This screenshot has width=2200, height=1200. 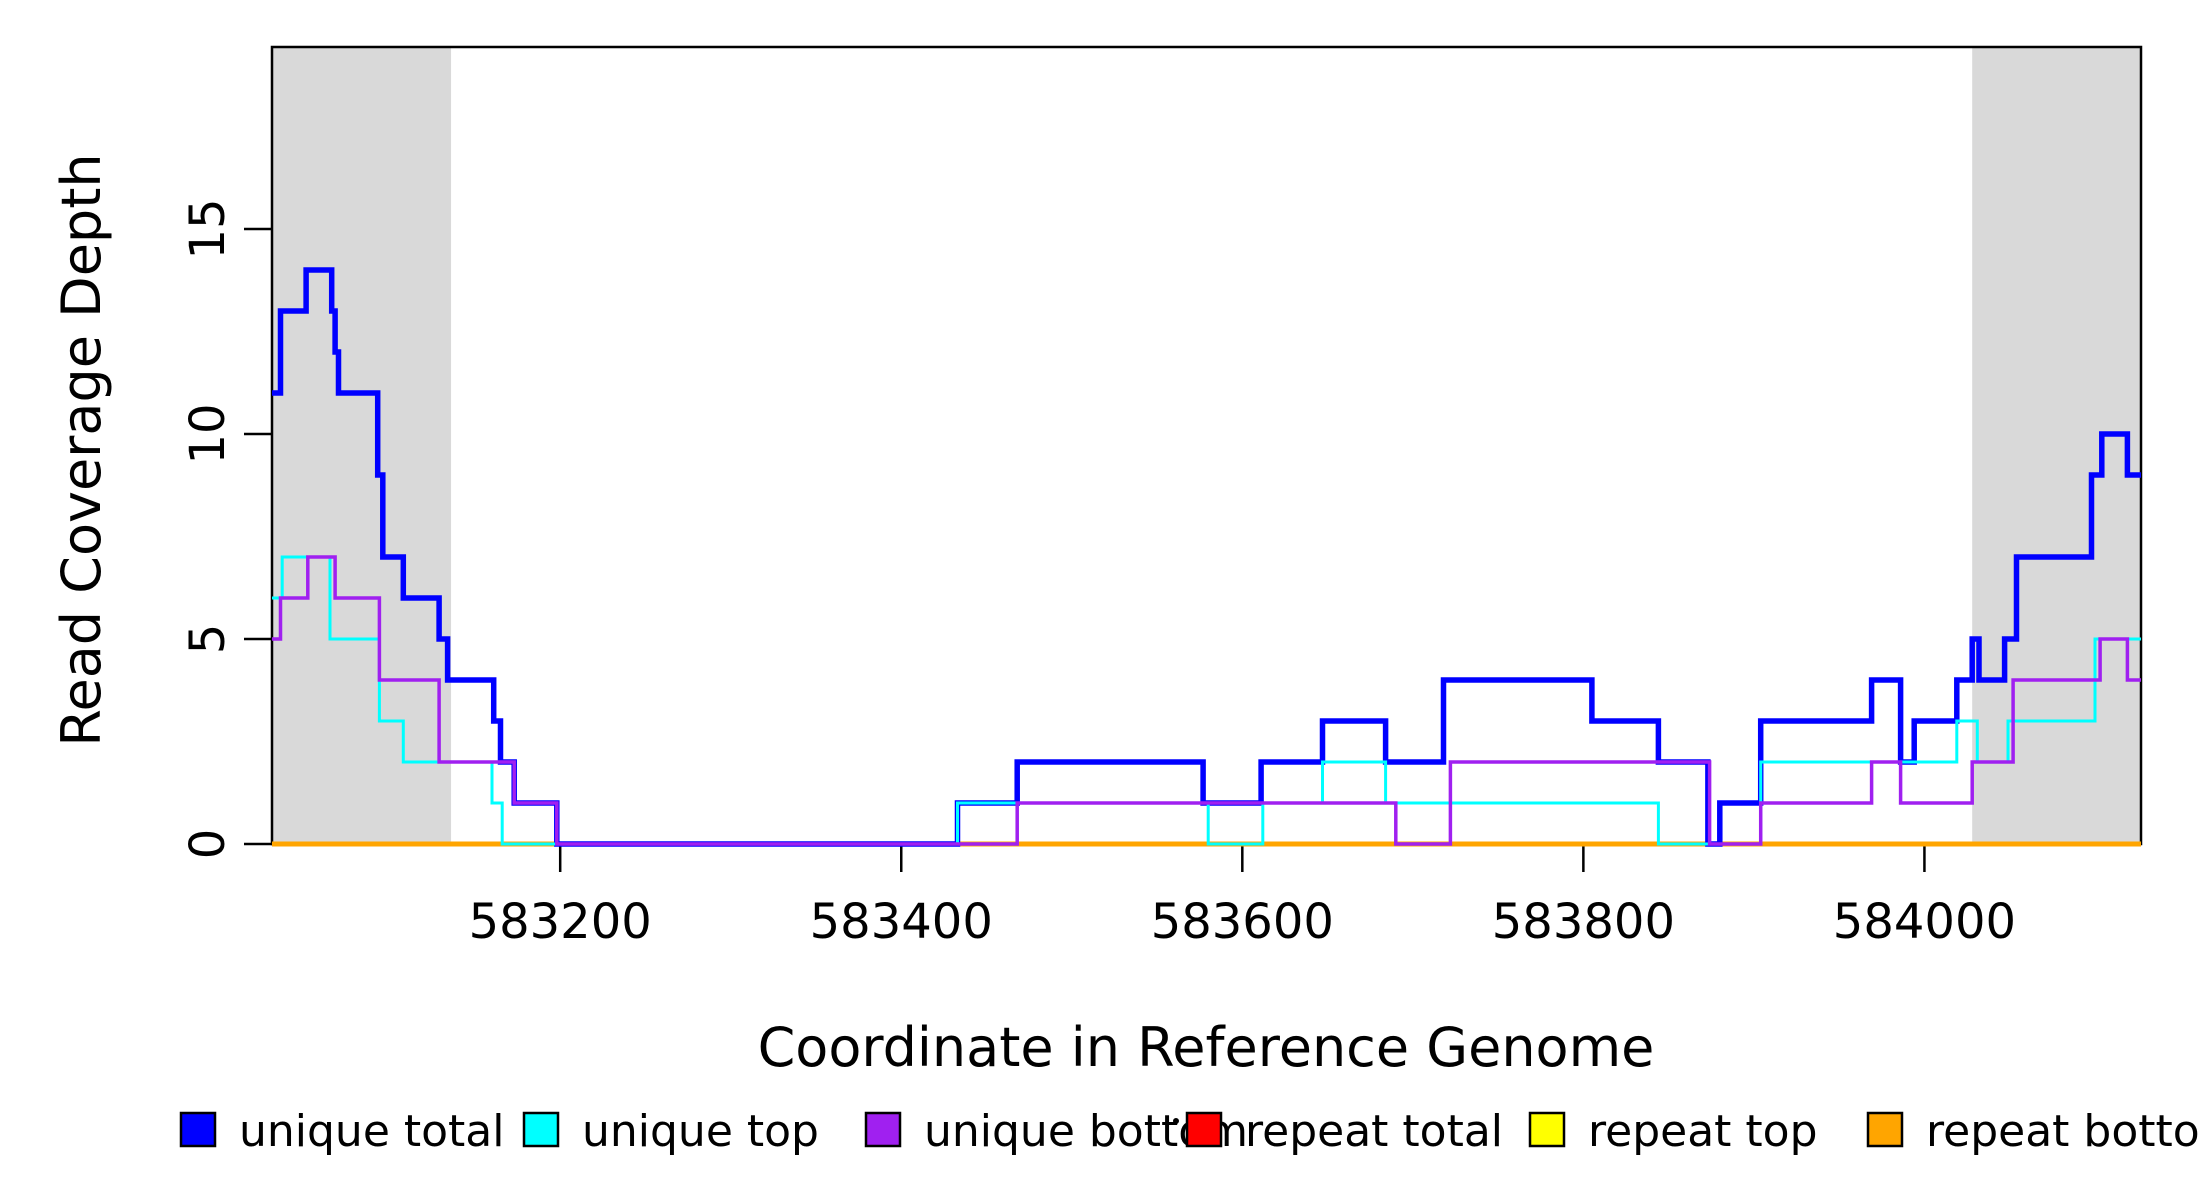 I want to click on y-tick-label: 0, so click(x=208, y=844).